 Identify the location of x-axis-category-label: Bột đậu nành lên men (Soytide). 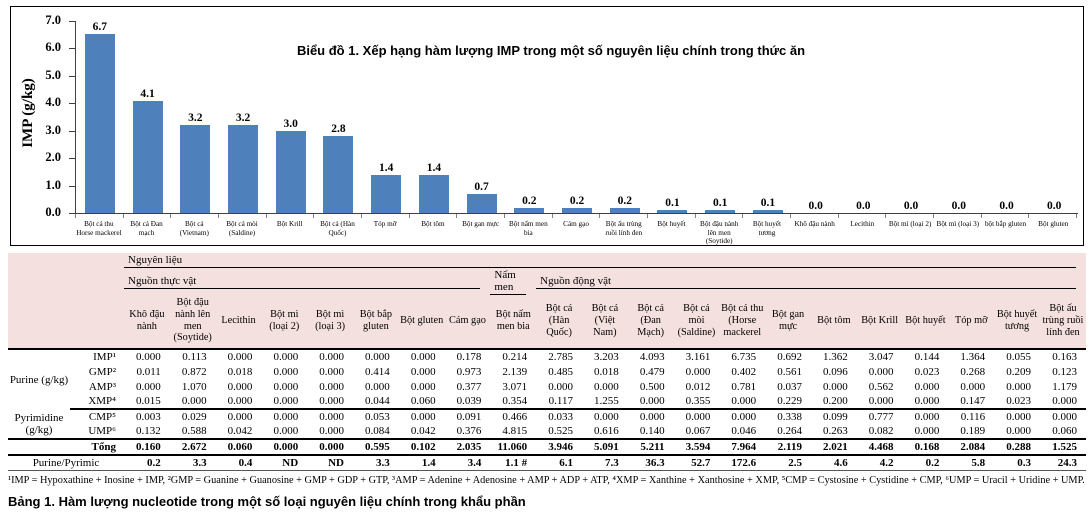
(719, 233).